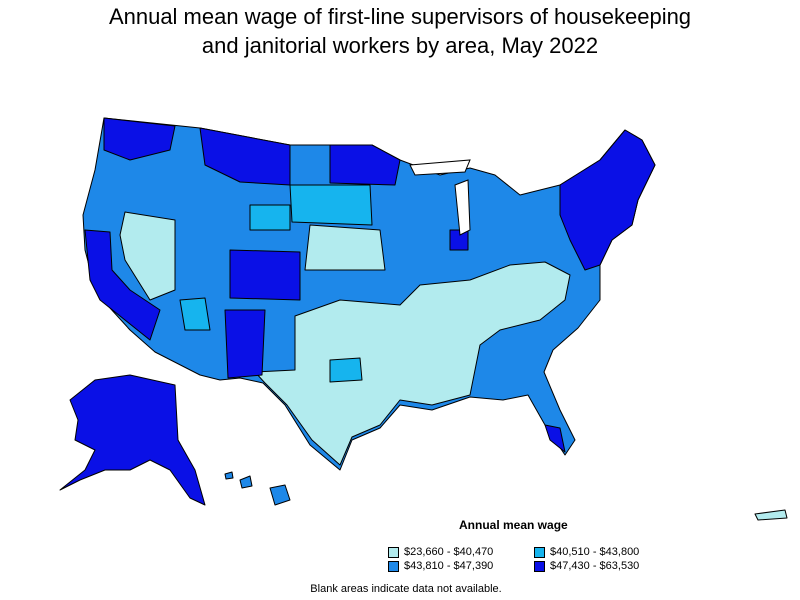 The image size is (800, 600). I want to click on legend-label-1: $23,660 - $40,470, so click(449, 552).